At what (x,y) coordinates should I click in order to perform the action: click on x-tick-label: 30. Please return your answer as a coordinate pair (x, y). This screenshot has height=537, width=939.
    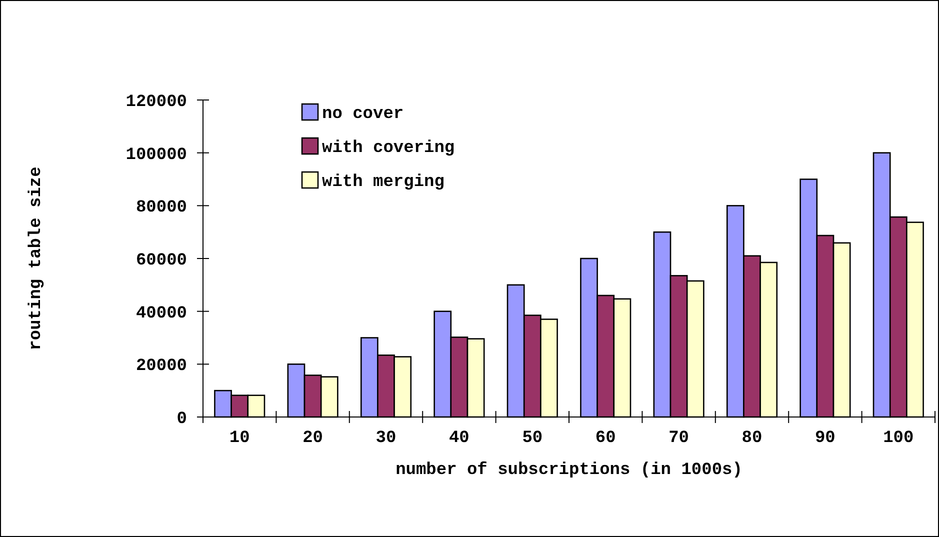
    Looking at the image, I should click on (386, 438).